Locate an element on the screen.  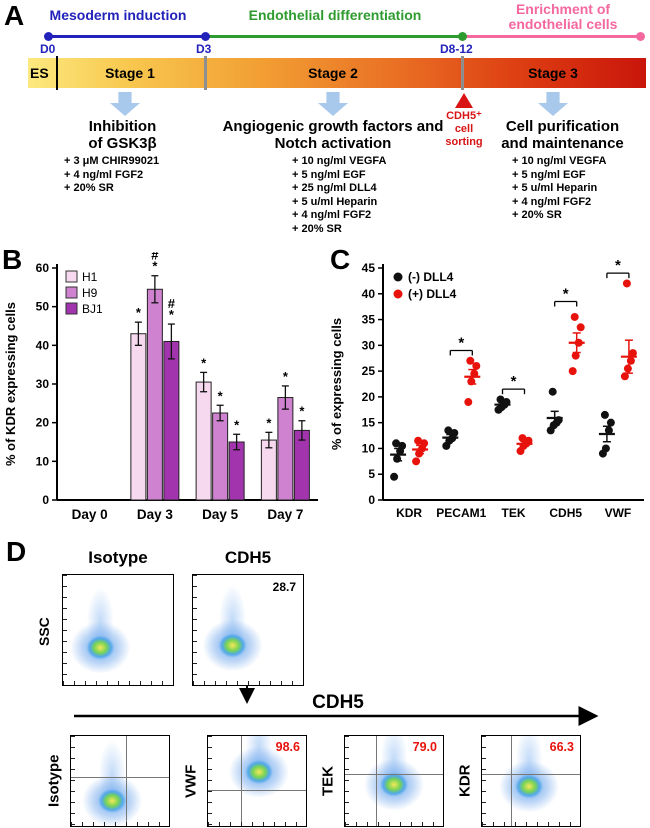
flow-bottom-label-tek: TEK is located at coordinates (328, 781).